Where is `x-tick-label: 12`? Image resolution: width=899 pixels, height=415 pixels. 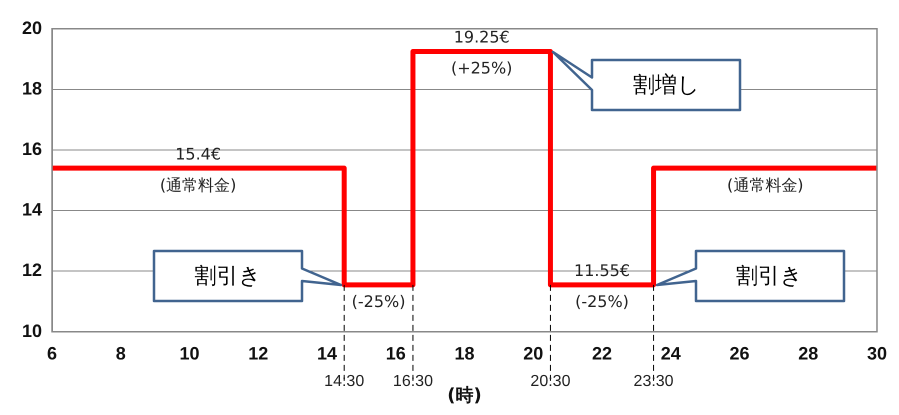 x-tick-label: 12 is located at coordinates (258, 354).